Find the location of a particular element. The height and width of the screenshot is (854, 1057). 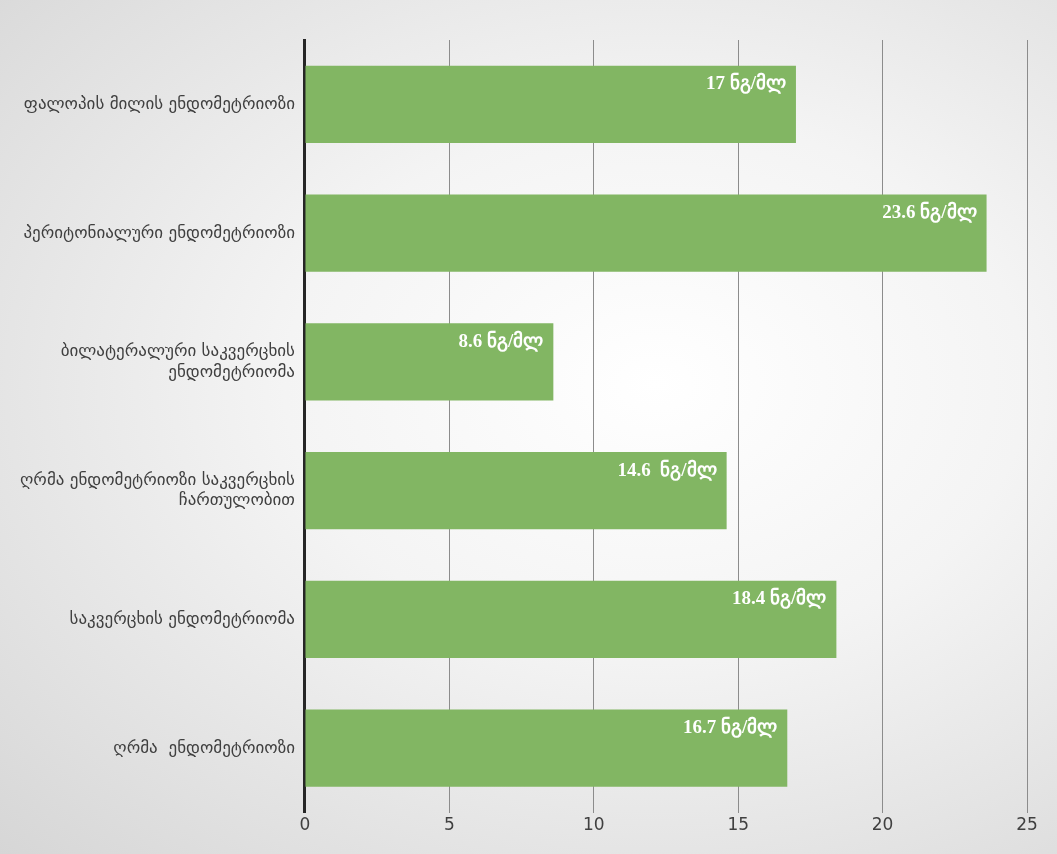

data-label: 23.6 ნგ/მლ is located at coordinates (929, 212).